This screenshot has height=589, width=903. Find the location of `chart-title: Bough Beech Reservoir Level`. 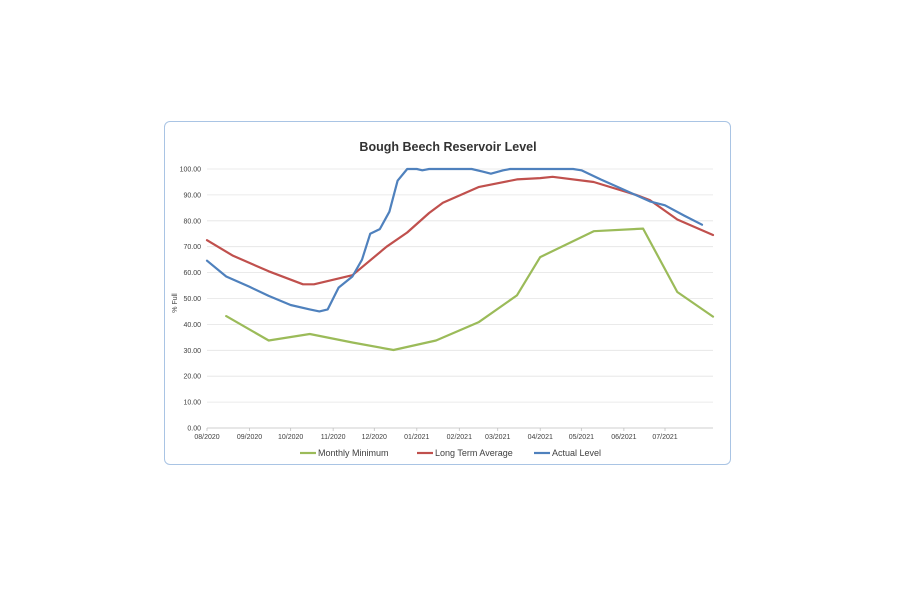

chart-title: Bough Beech Reservoir Level is located at coordinates (447, 147).